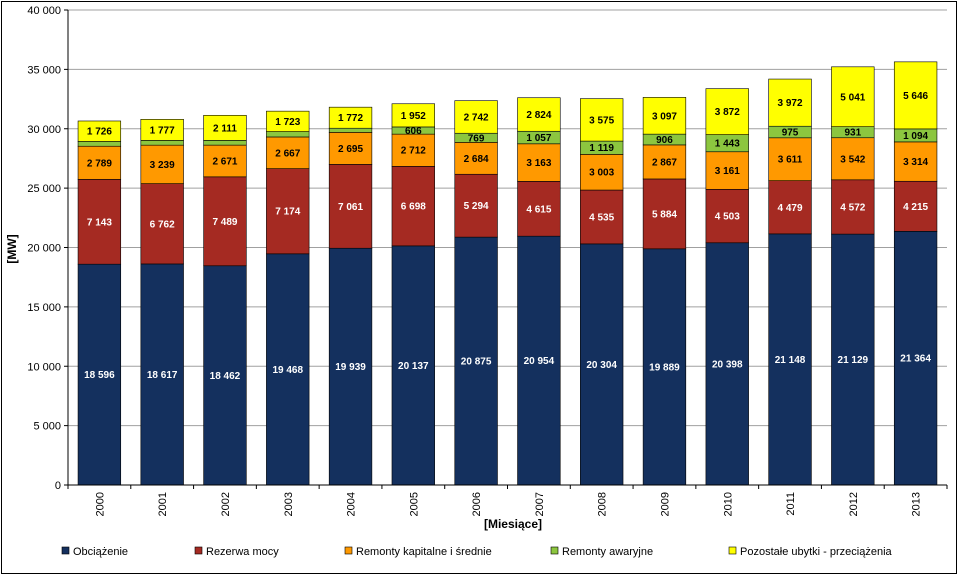 Image resolution: width=960 pixels, height=580 pixels. I want to click on data-label: 5 041, so click(852, 97).